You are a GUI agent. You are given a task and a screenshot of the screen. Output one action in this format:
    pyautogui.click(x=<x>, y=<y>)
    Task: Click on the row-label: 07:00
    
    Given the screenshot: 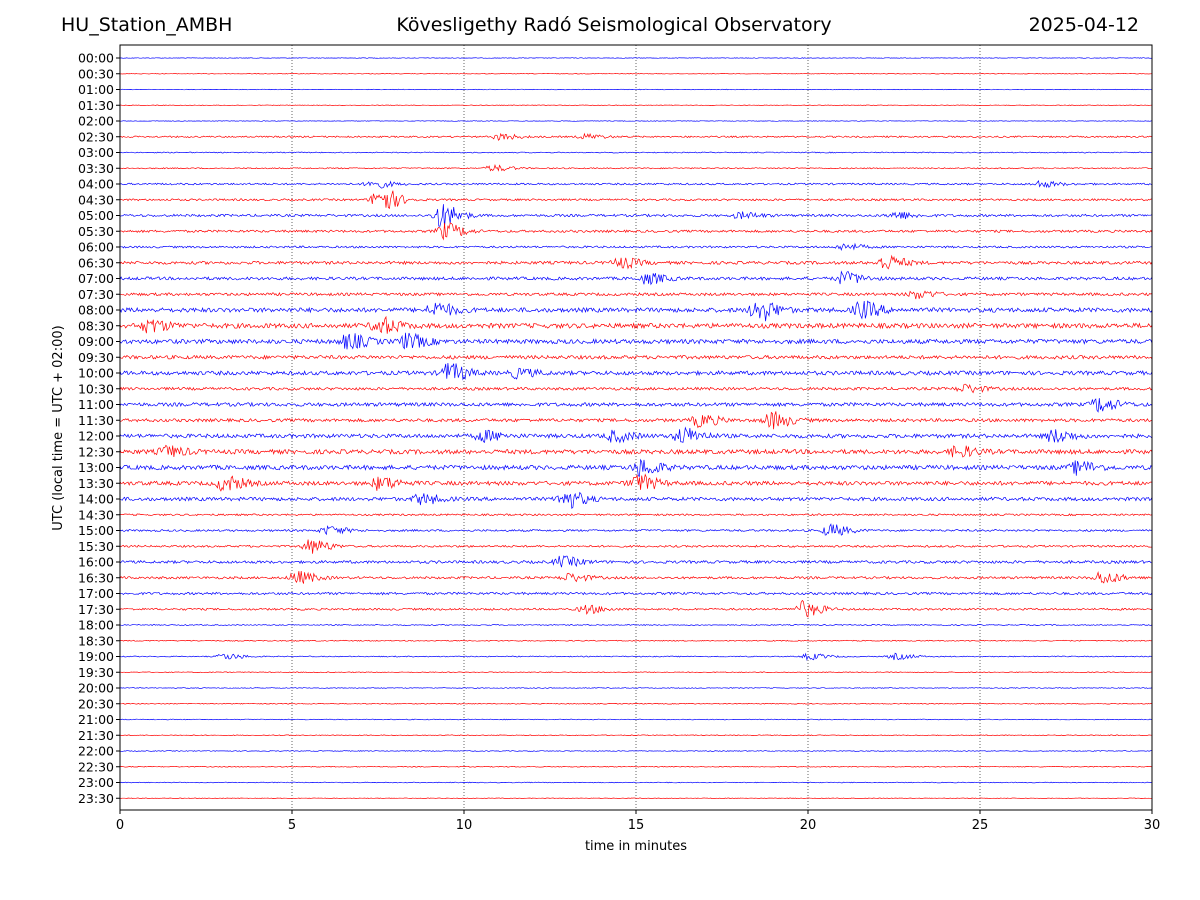 What is the action you would take?
    pyautogui.click(x=96, y=278)
    